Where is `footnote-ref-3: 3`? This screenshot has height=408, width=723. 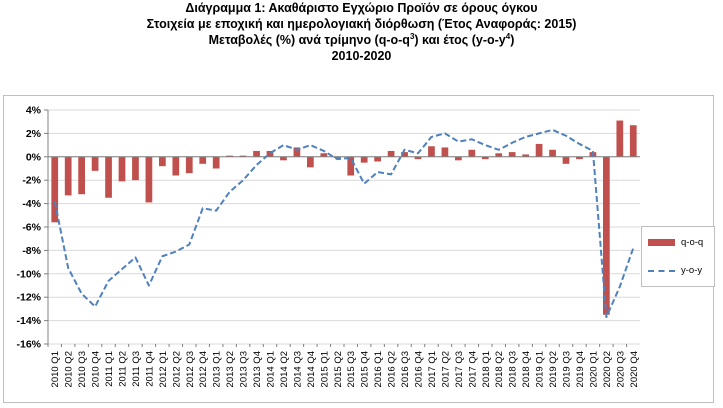 footnote-ref-3: 3 is located at coordinates (412, 36).